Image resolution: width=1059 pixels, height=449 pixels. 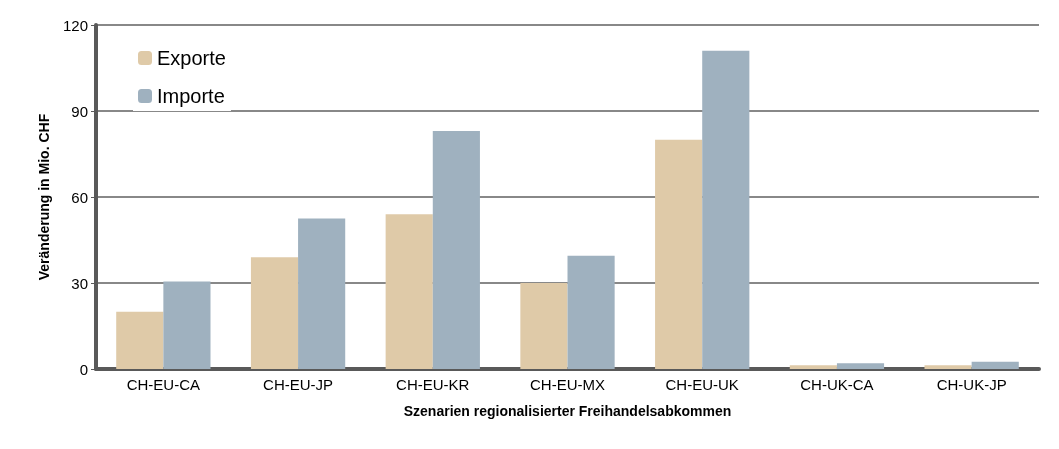 What do you see at coordinates (79, 283) in the screenshot?
I see `y-tick-label: 30` at bounding box center [79, 283].